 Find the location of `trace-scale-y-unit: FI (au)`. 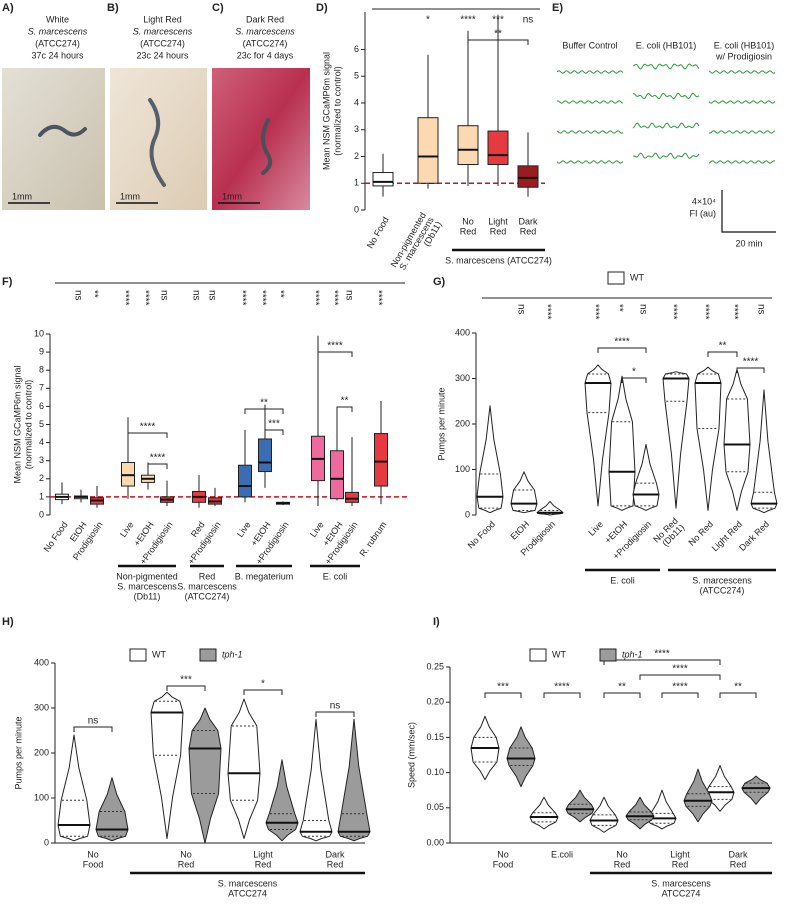

trace-scale-y-unit: FI (au) is located at coordinates (702, 213).